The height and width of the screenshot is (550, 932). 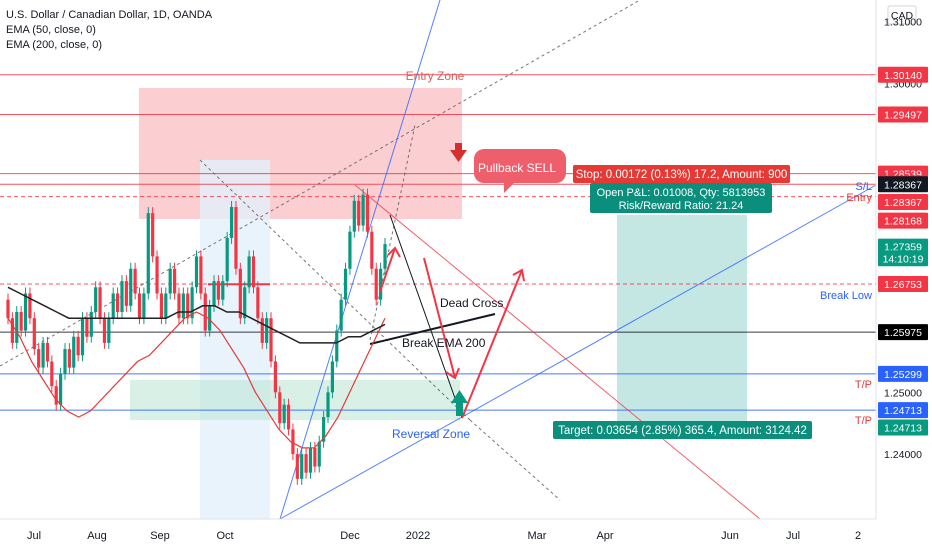 I want to click on price-tag-text: 1.24713, so click(x=903, y=411).